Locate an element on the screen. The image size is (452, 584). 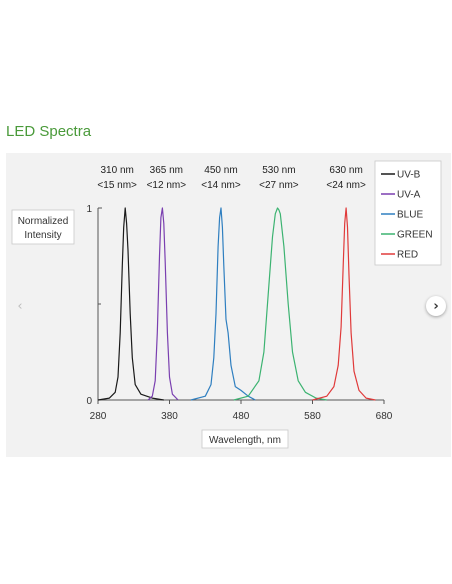
x-tick-label: 680 is located at coordinates (384, 416).